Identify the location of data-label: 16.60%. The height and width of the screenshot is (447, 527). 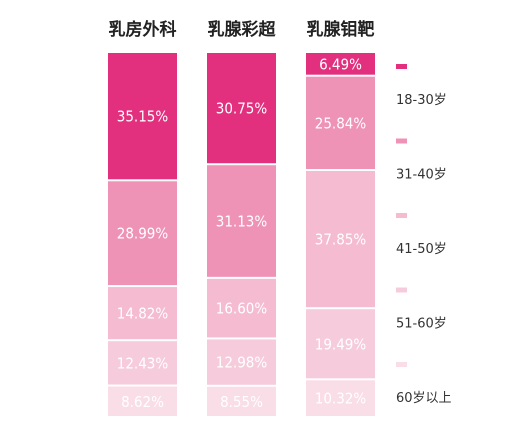
(242, 309).